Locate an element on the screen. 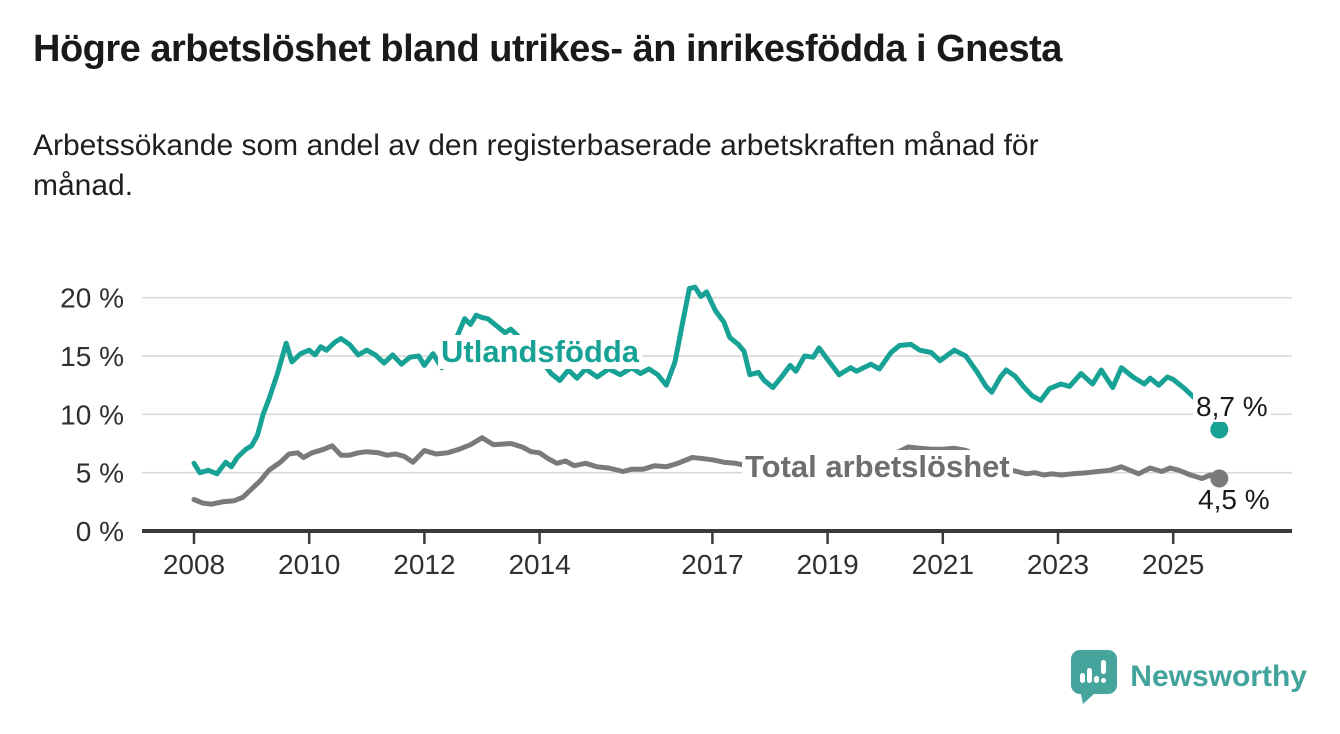  x-tick-label-2012: 2012 is located at coordinates (424, 564).